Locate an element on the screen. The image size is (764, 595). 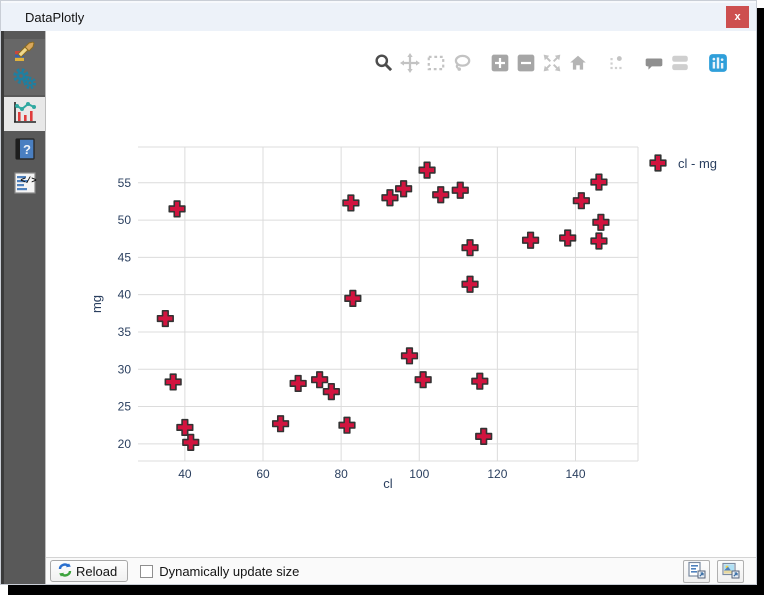
dynamic-size-label: Dynamically update size is located at coordinates (229, 571).